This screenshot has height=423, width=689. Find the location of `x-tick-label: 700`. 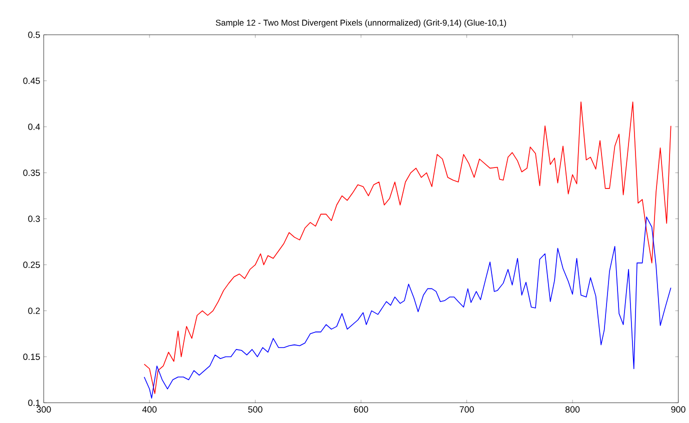

x-tick-label: 700 is located at coordinates (467, 409).